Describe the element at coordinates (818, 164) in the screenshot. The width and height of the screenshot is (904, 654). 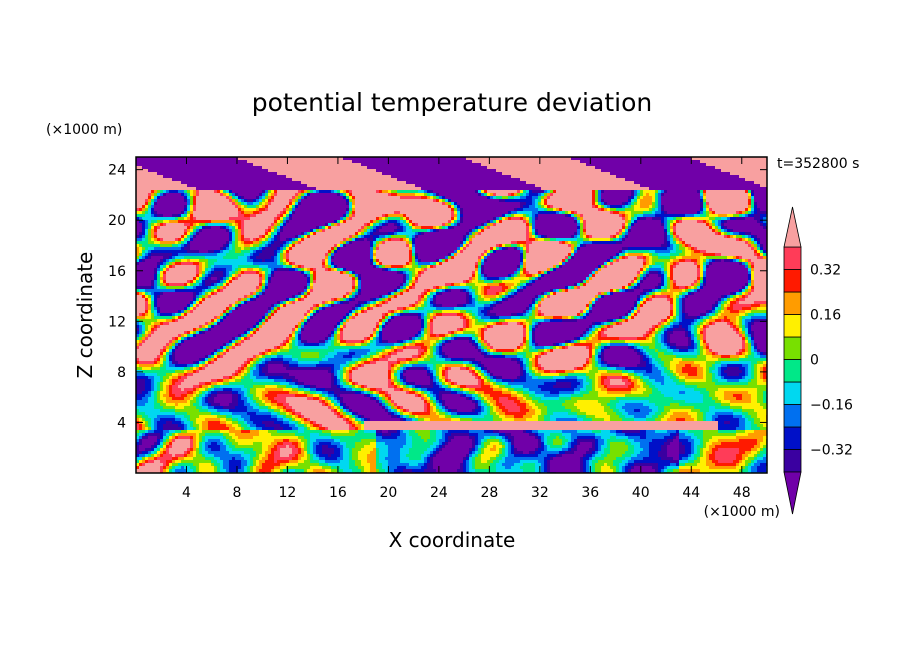
I see `time-label: t=352800 s` at that location.